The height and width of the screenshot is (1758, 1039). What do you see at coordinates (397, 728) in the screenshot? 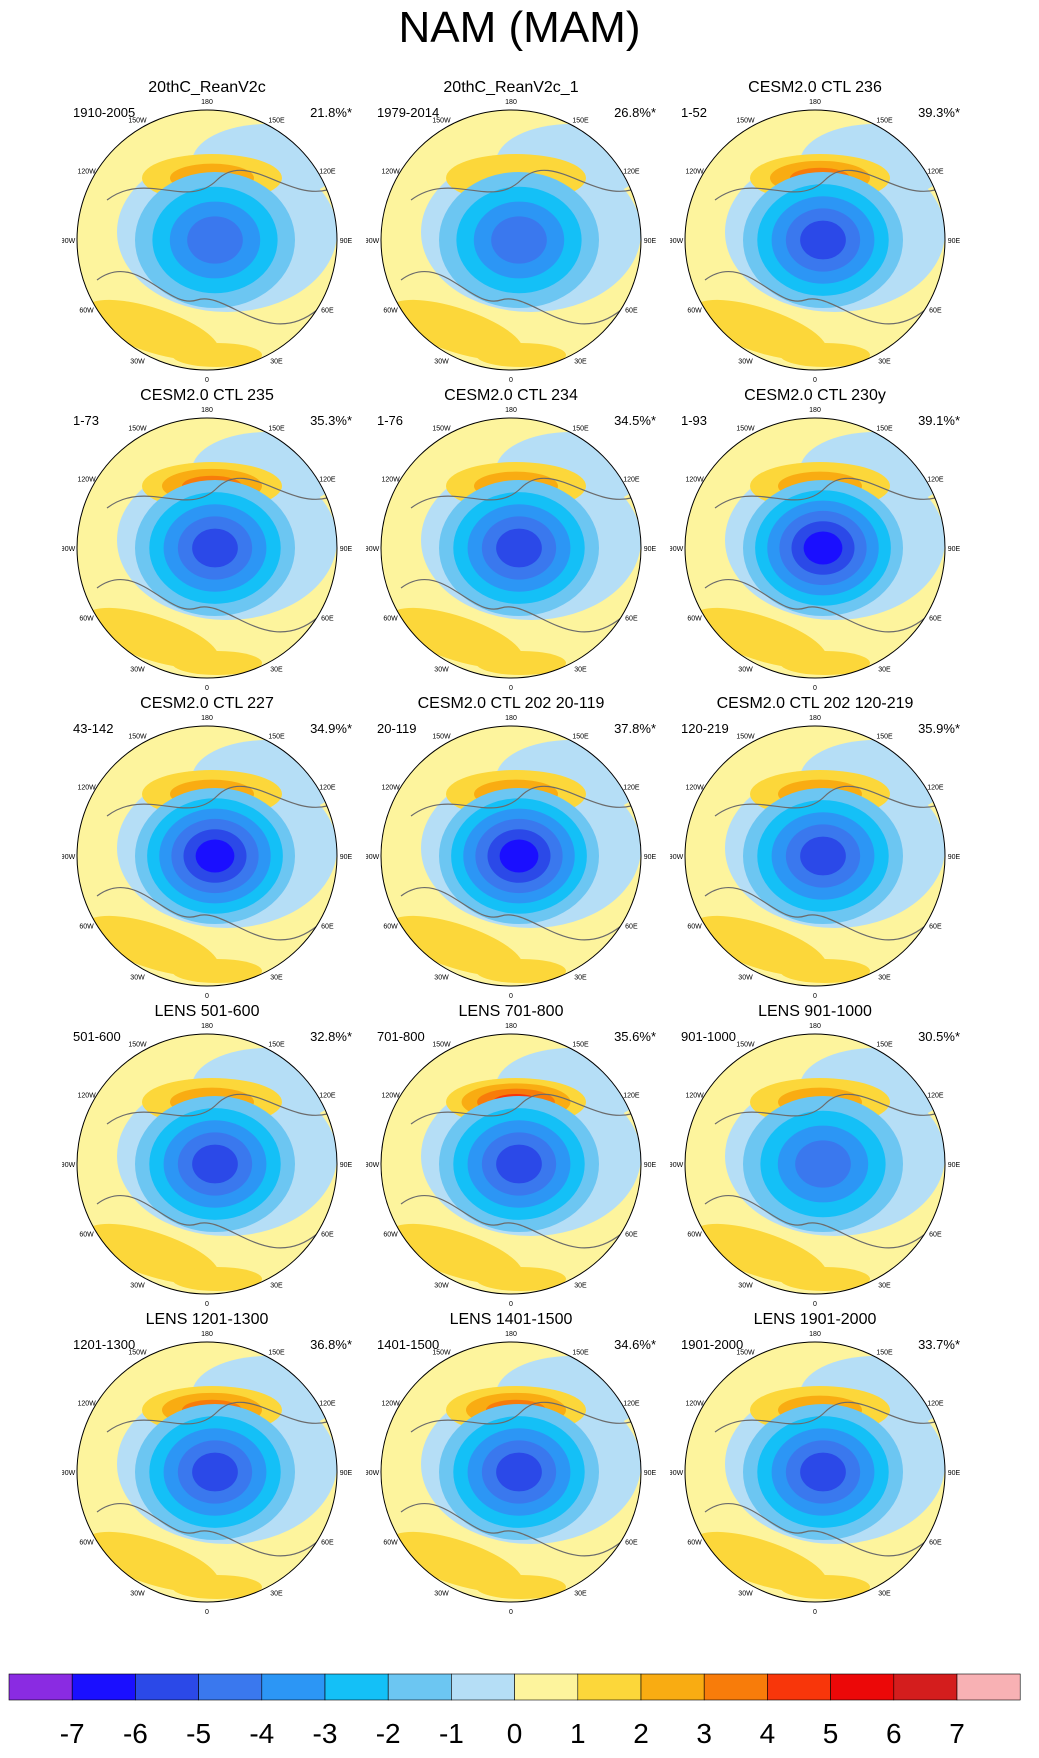
I see `panel-period: 20-119` at bounding box center [397, 728].